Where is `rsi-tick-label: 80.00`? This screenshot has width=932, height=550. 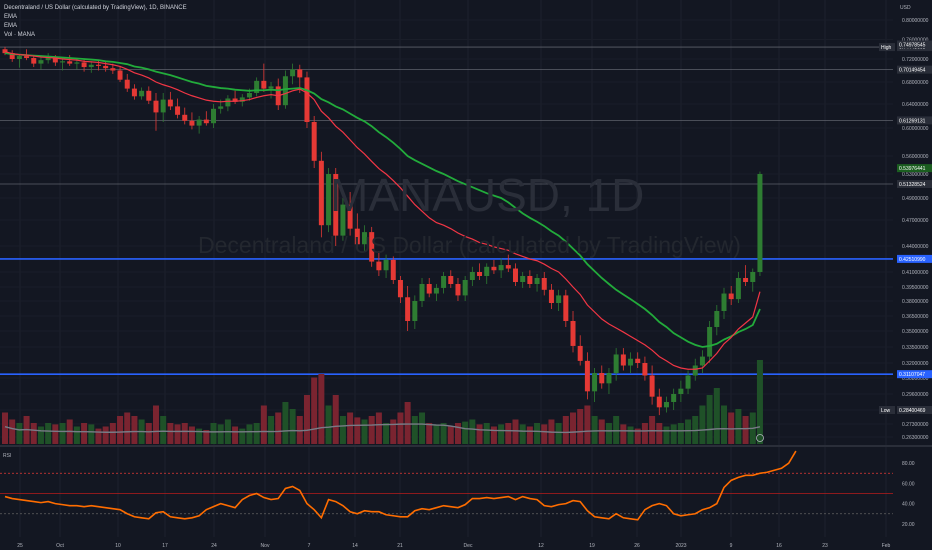 rsi-tick-label: 80.00 is located at coordinates (908, 464).